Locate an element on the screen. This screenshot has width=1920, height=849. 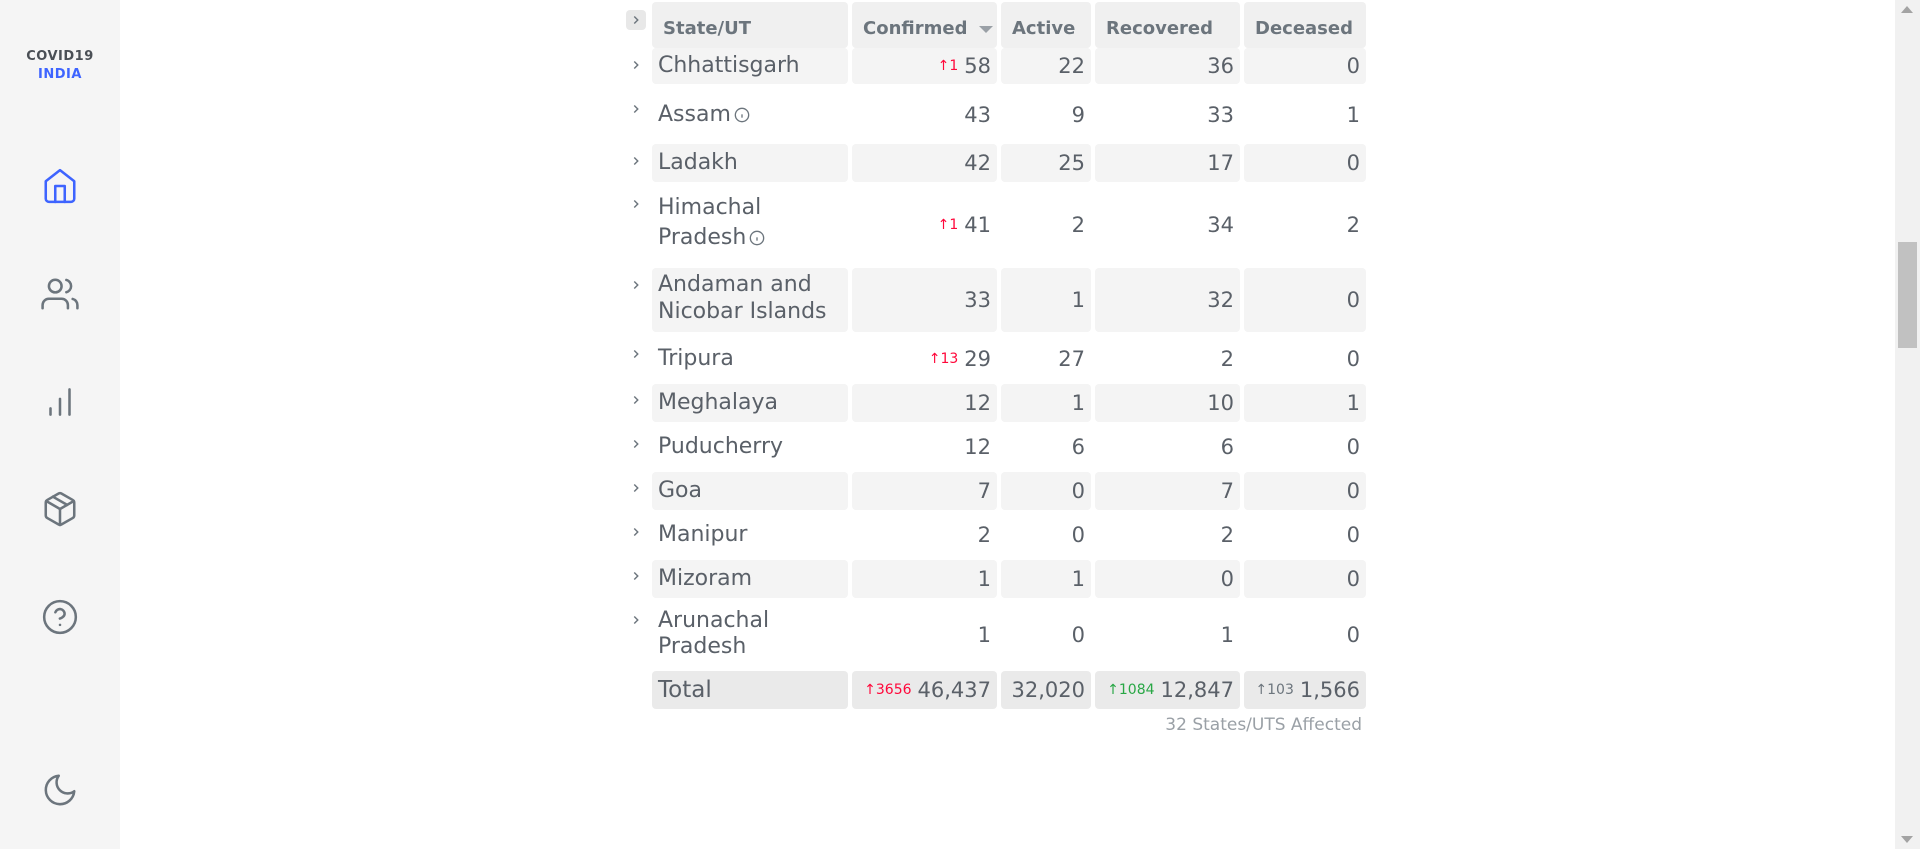
active-value: 2 is located at coordinates (1078, 225).